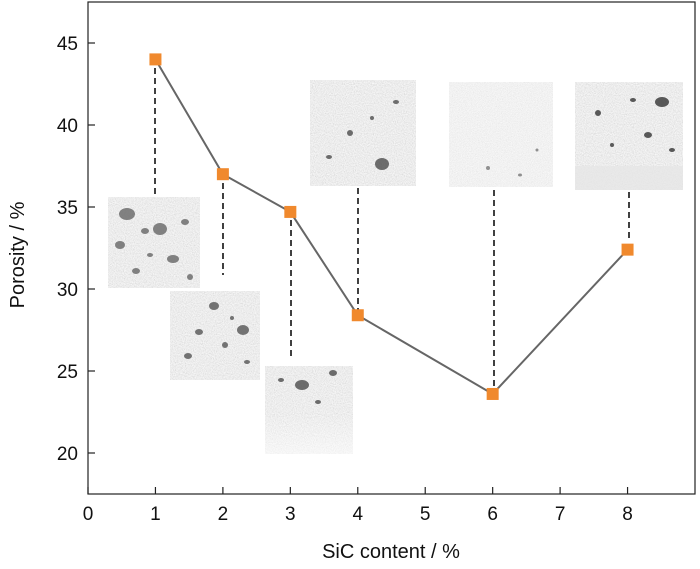 The height and width of the screenshot is (569, 700). What do you see at coordinates (67, 372) in the screenshot?
I see `y-tick-label: 25` at bounding box center [67, 372].